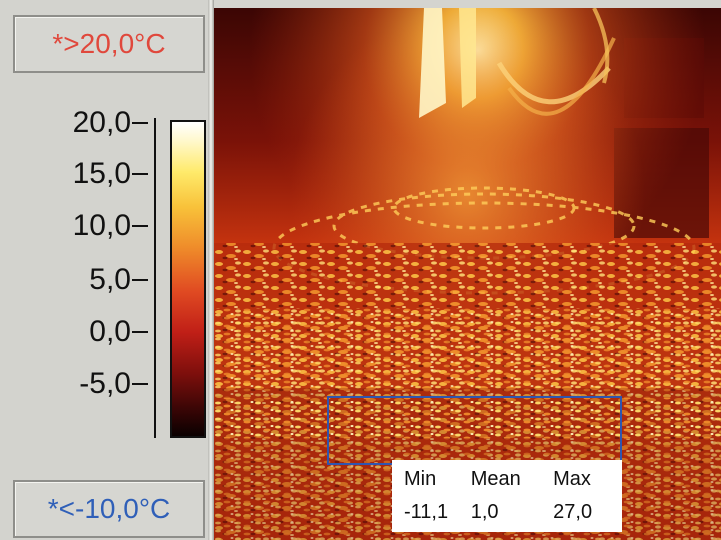  I want to click on tick-label: 5,0, so click(110, 279).